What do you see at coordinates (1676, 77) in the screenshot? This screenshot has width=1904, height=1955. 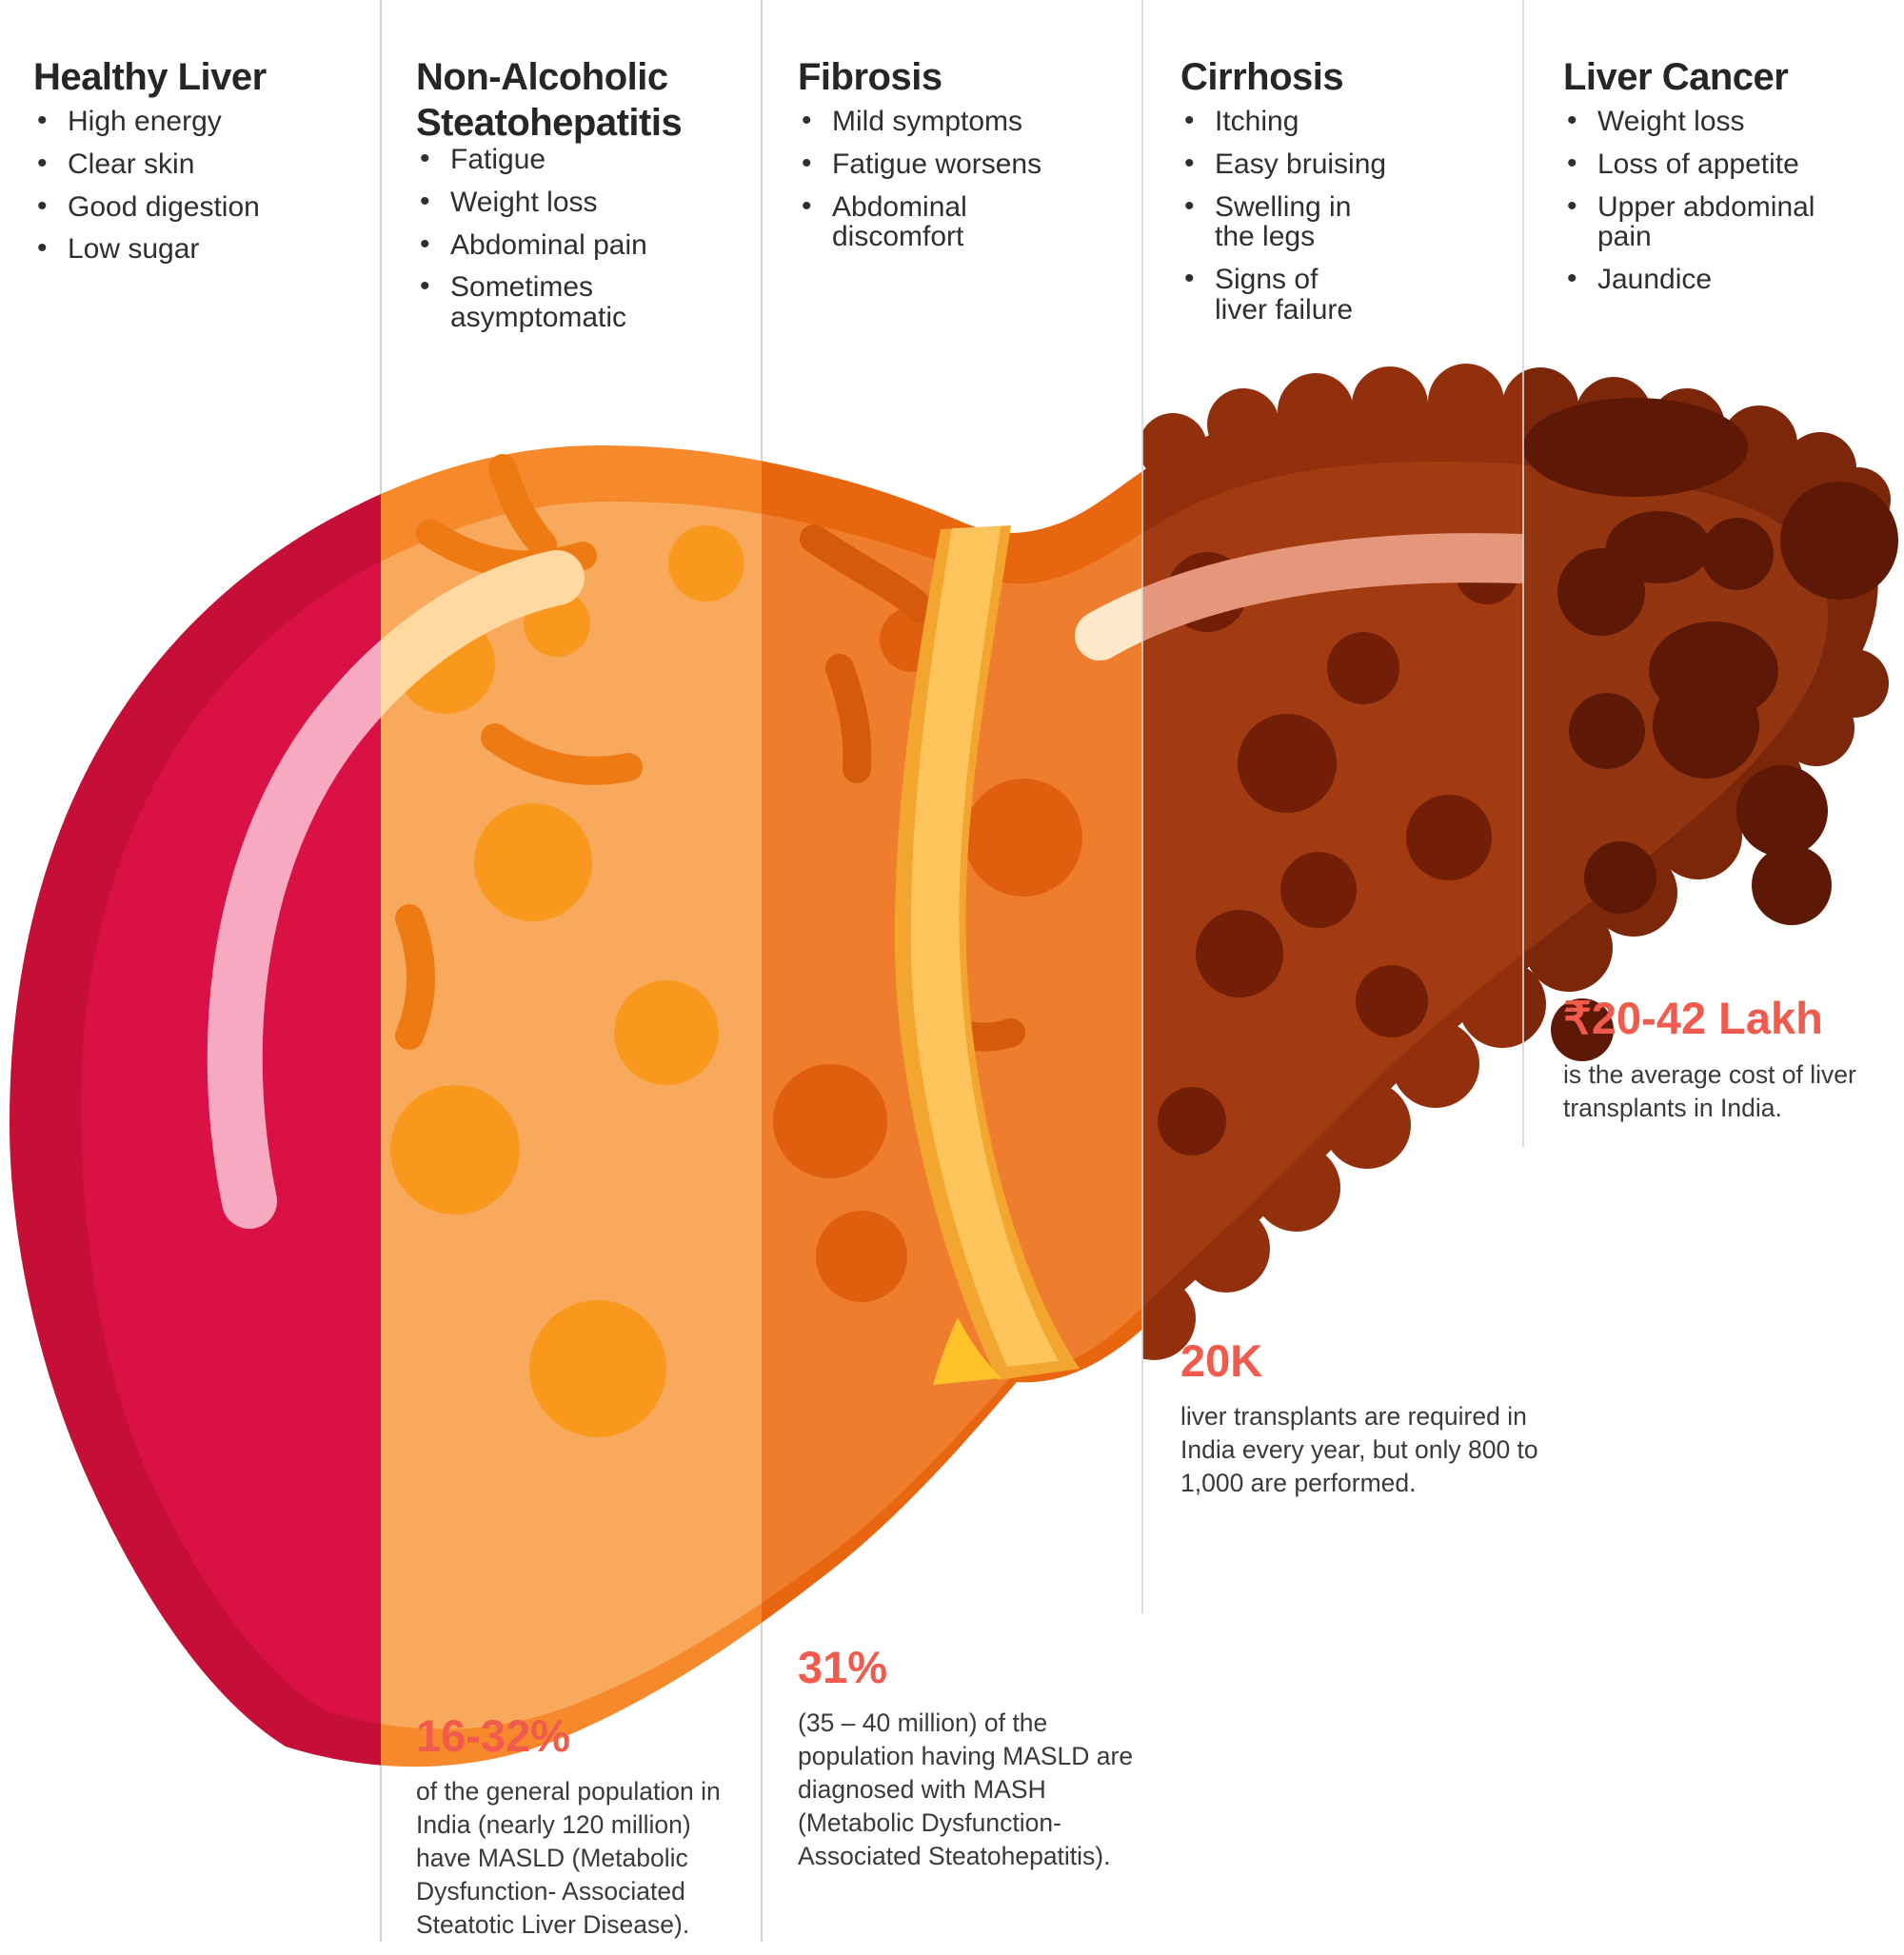 I see `stage-title: Liver Cancer` at bounding box center [1676, 77].